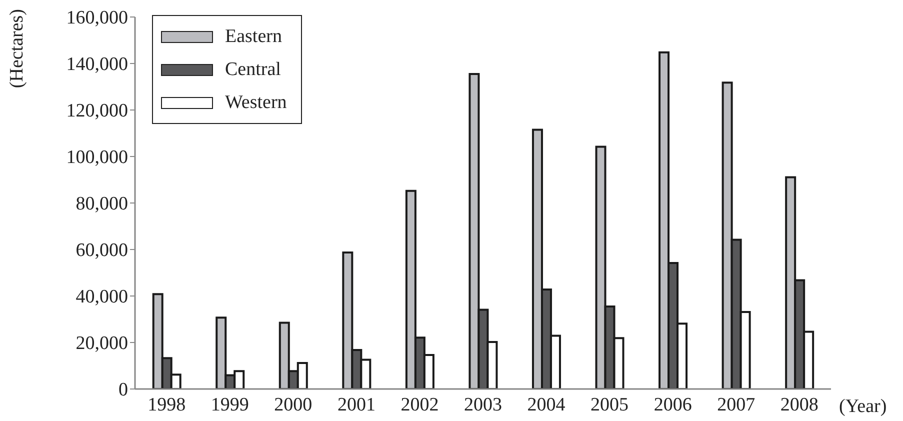  Describe the element at coordinates (97, 65) in the screenshot. I see `y-tick-label: 140,000` at that location.